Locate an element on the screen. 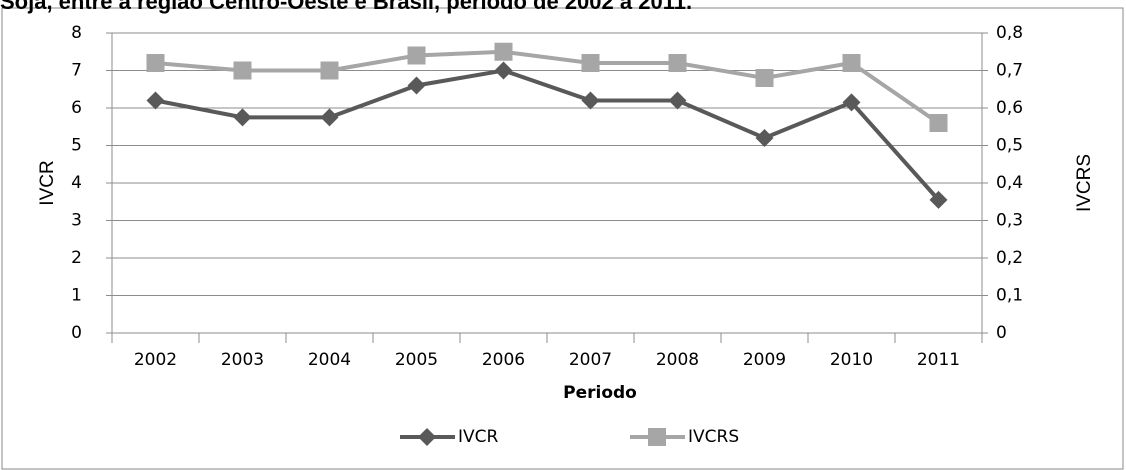  x-tick-label: 2007 is located at coordinates (590, 360).